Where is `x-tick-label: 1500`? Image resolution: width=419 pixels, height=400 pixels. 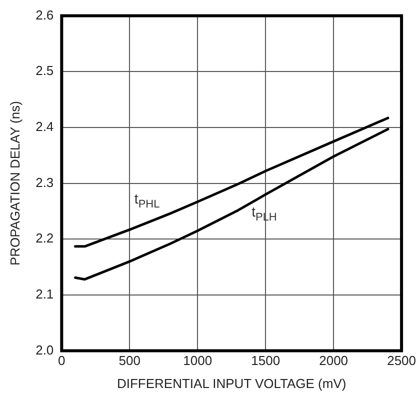 x-tick-label: 1500 is located at coordinates (265, 360).